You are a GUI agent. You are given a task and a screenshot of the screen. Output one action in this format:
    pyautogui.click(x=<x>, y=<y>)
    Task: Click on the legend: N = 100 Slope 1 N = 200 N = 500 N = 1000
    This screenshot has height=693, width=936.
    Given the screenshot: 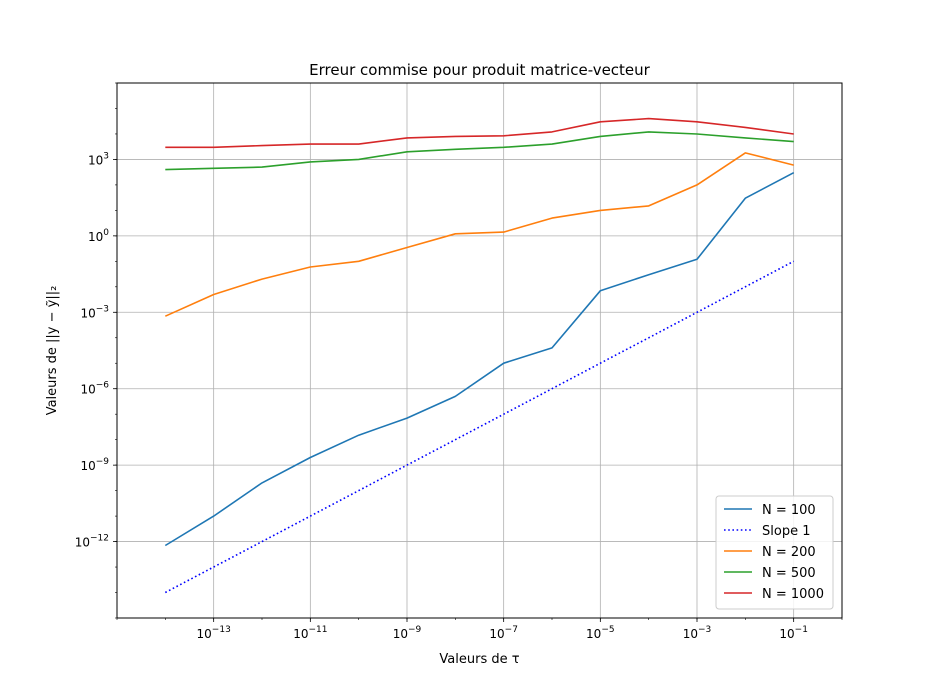 What is the action you would take?
    pyautogui.click(x=774, y=552)
    